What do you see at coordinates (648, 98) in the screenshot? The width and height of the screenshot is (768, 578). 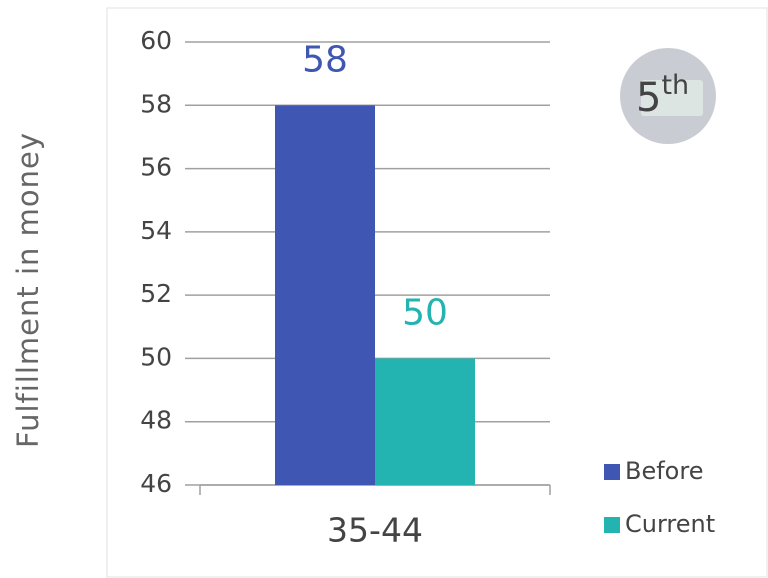 I see `badge-number: 5` at bounding box center [648, 98].